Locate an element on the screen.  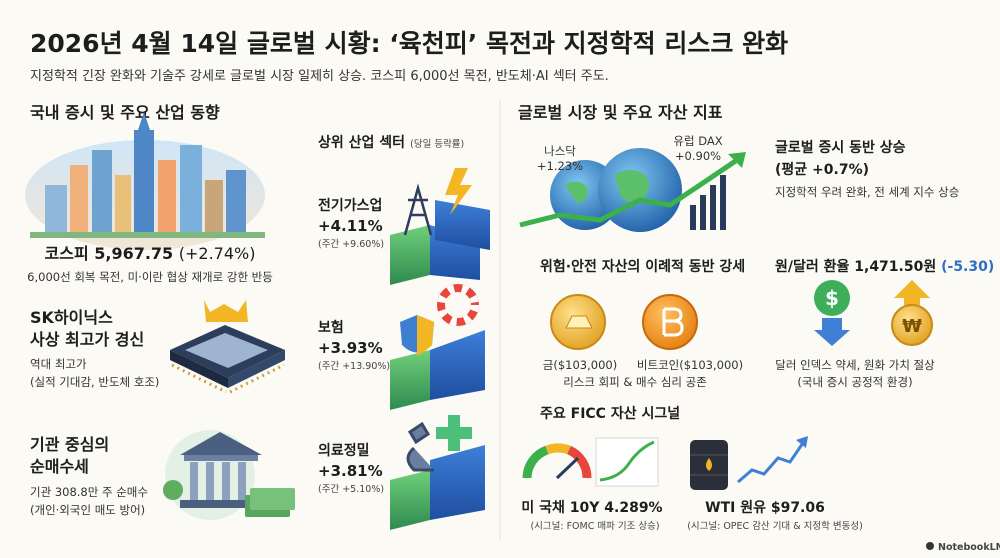
hynix-title: SK하이닉스 is located at coordinates (71, 317).